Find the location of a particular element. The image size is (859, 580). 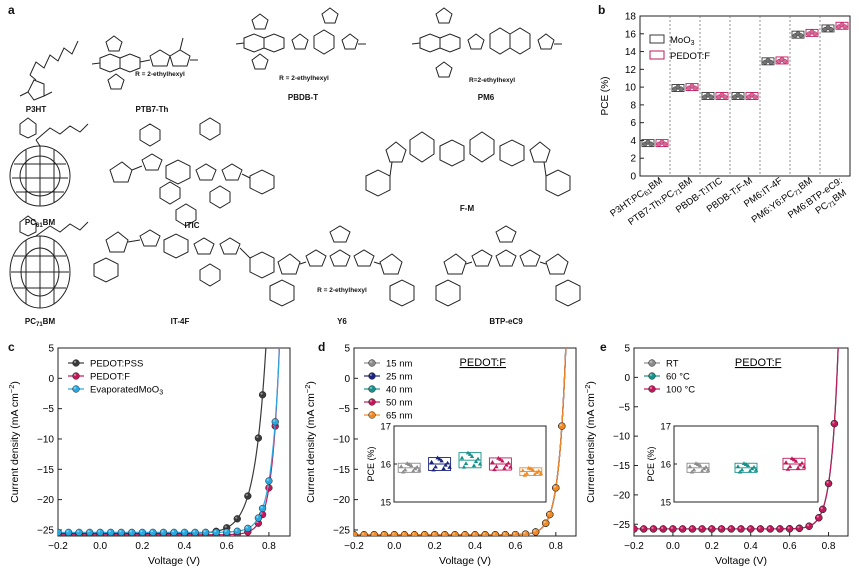

y-tick-label: 12 is located at coordinates (631, 70).